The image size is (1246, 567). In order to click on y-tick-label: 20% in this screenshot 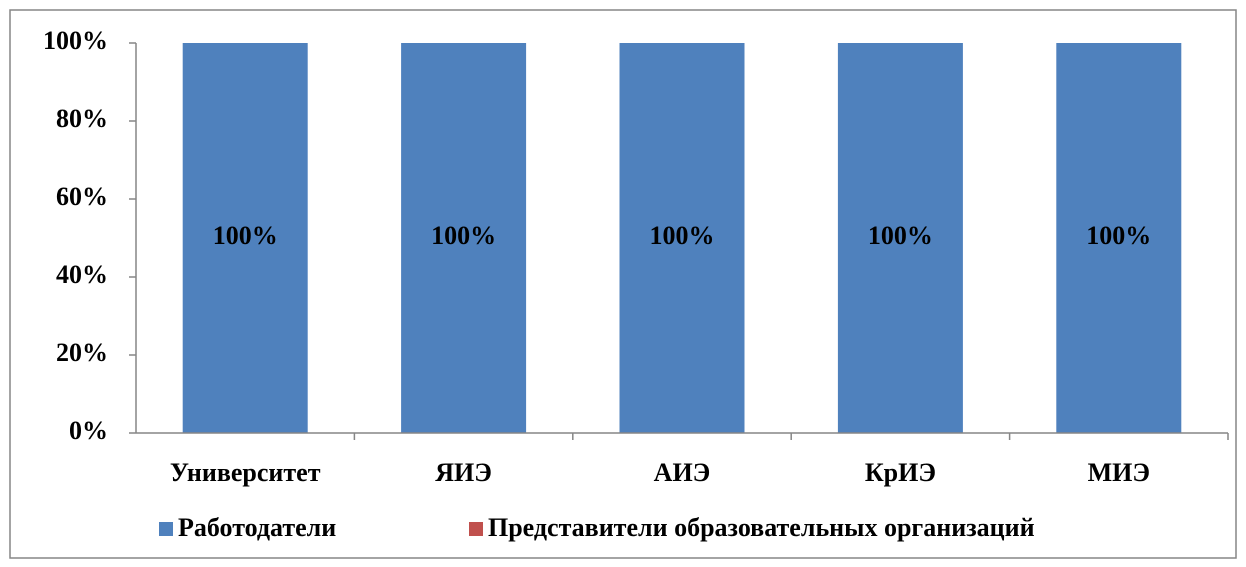, I will do `click(82, 352)`.